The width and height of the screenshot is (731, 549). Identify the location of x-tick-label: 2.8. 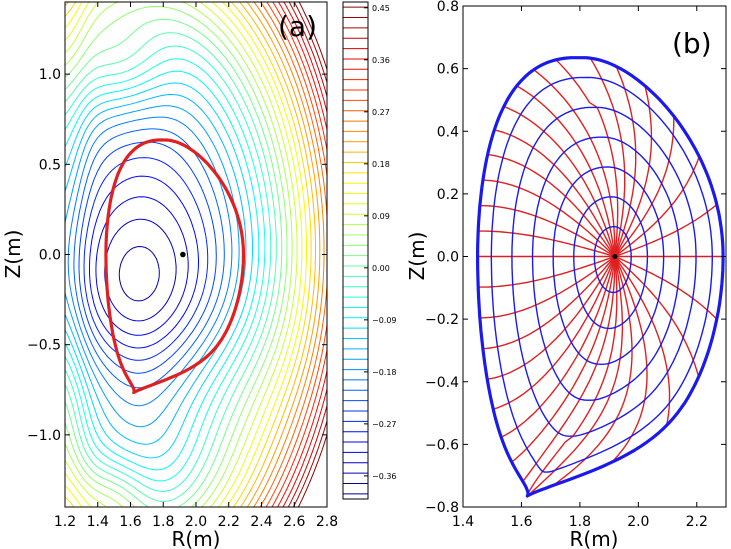
(327, 522).